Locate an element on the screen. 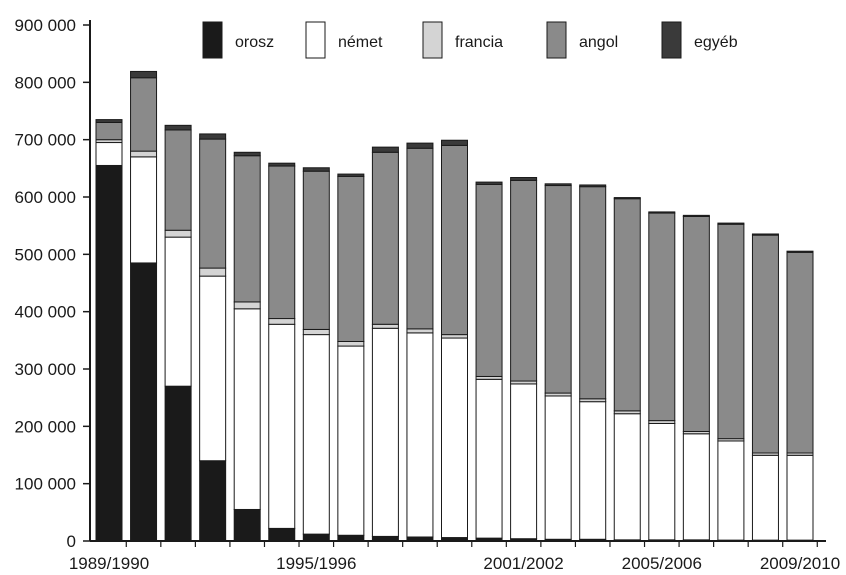 This screenshot has width=846, height=575. x-tick-label-0: 1989/1990 is located at coordinates (109, 563).